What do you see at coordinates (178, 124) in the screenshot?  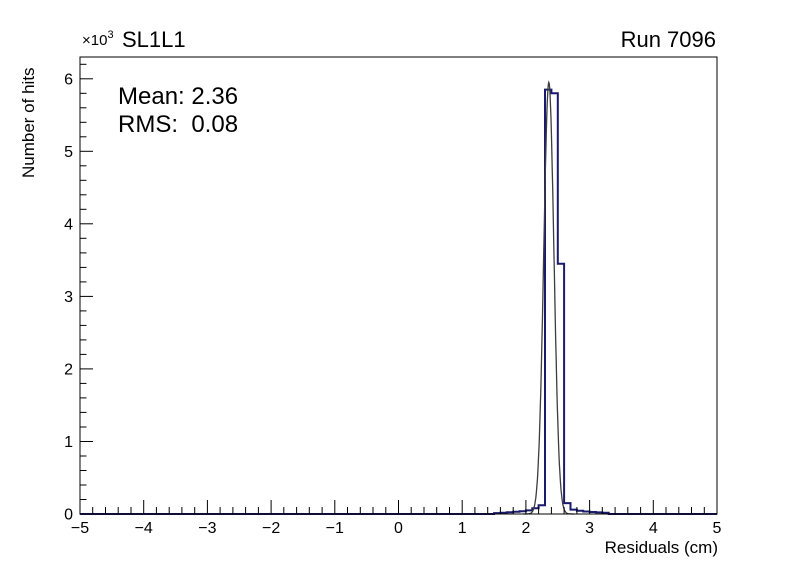 I see `stat-rms: RMS: 0.08` at bounding box center [178, 124].